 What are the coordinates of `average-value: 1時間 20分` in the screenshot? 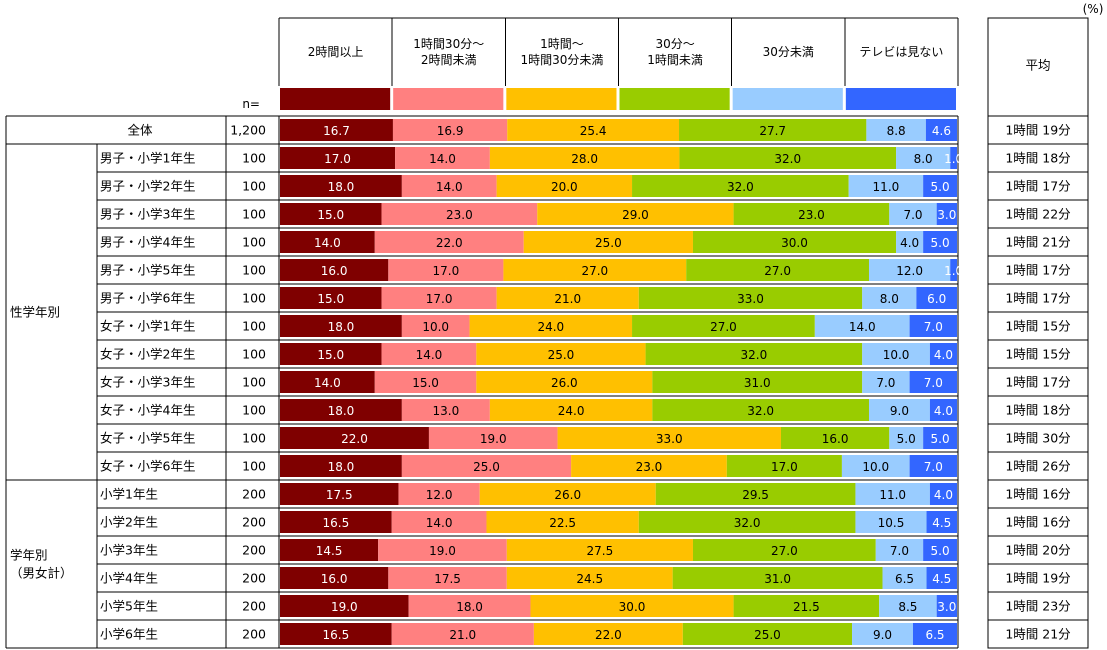 It's located at (1037, 550).